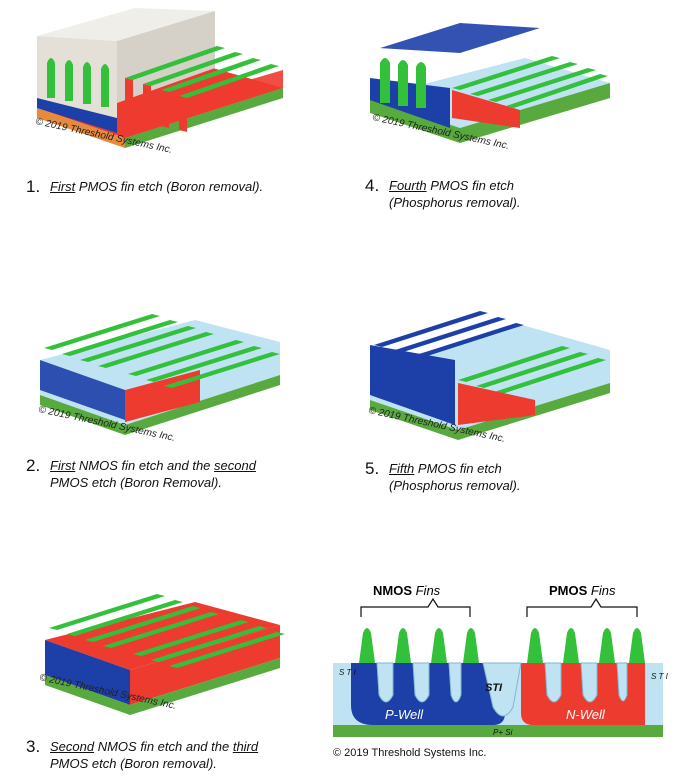  I want to click on fin-cross-section: NMOS Fins PMOS Fins, so click(501, 670).